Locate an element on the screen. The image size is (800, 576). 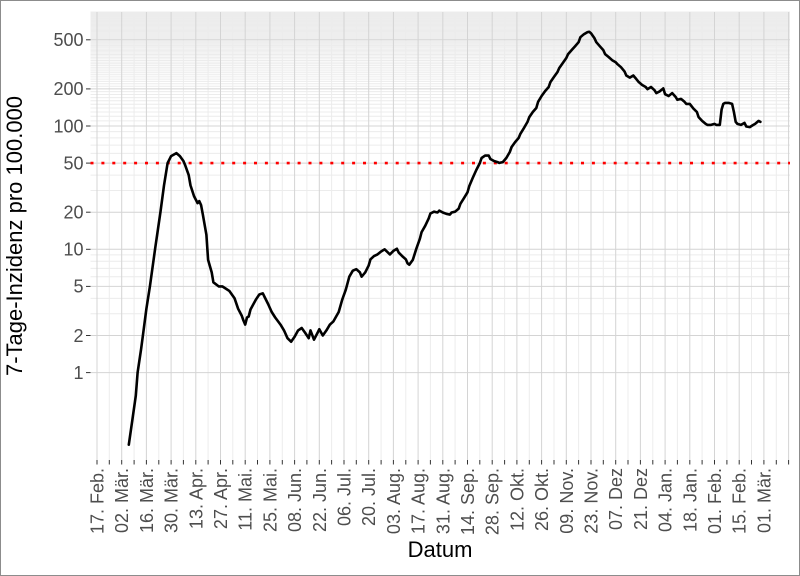
y-tick-label: 50 is located at coordinates (73, 163).